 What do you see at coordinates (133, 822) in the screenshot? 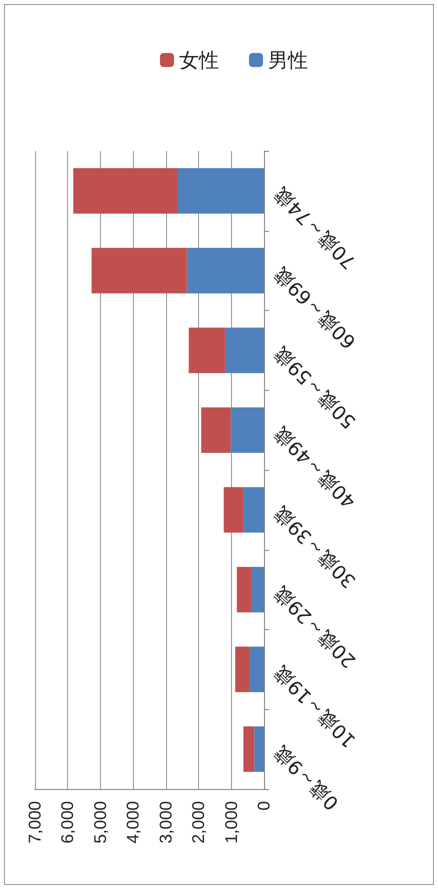
I see `x-tick-label: 4,000` at bounding box center [133, 822].